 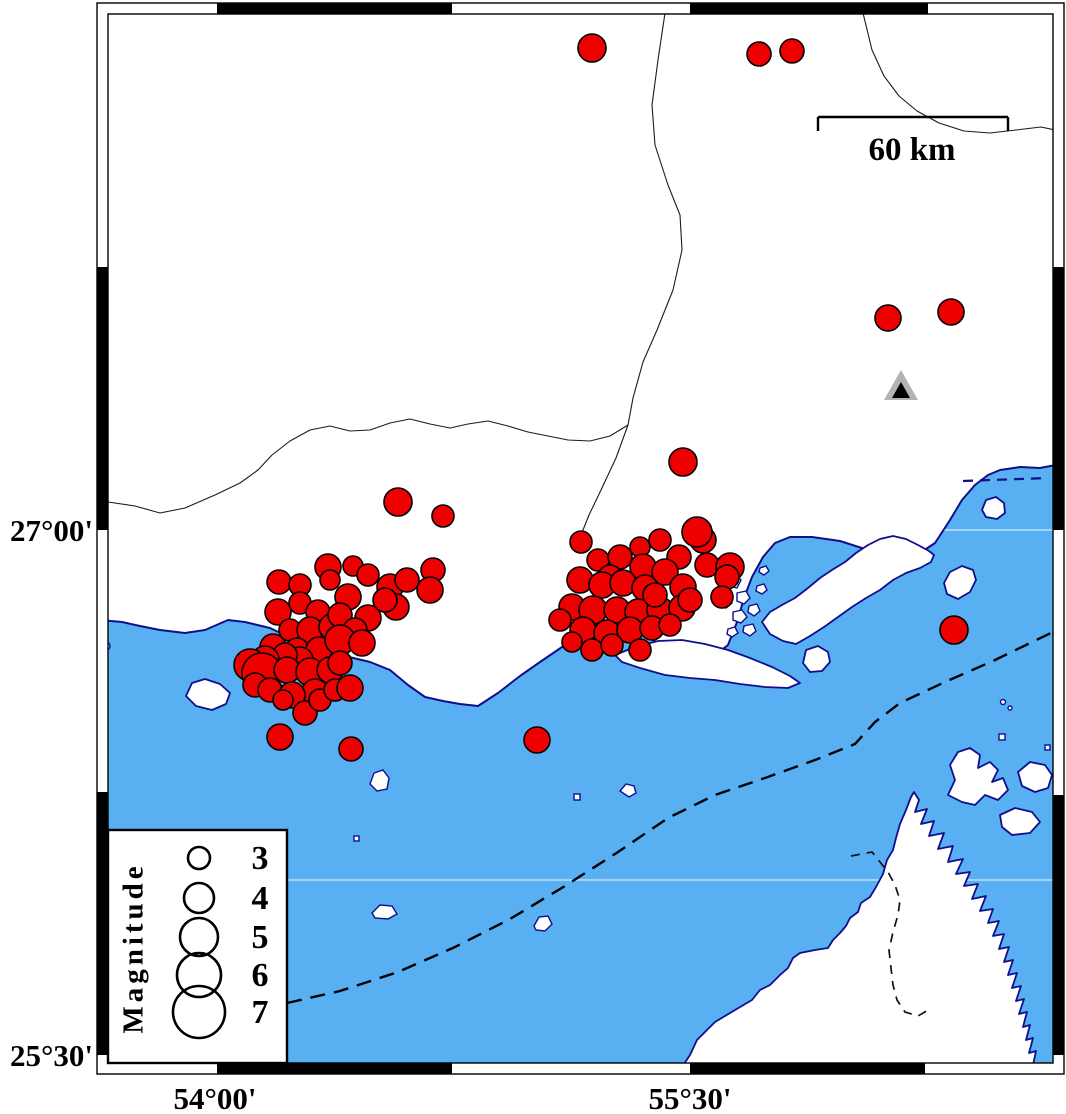 What do you see at coordinates (260, 1012) in the screenshot?
I see `legend-magnitude-label: 7` at bounding box center [260, 1012].